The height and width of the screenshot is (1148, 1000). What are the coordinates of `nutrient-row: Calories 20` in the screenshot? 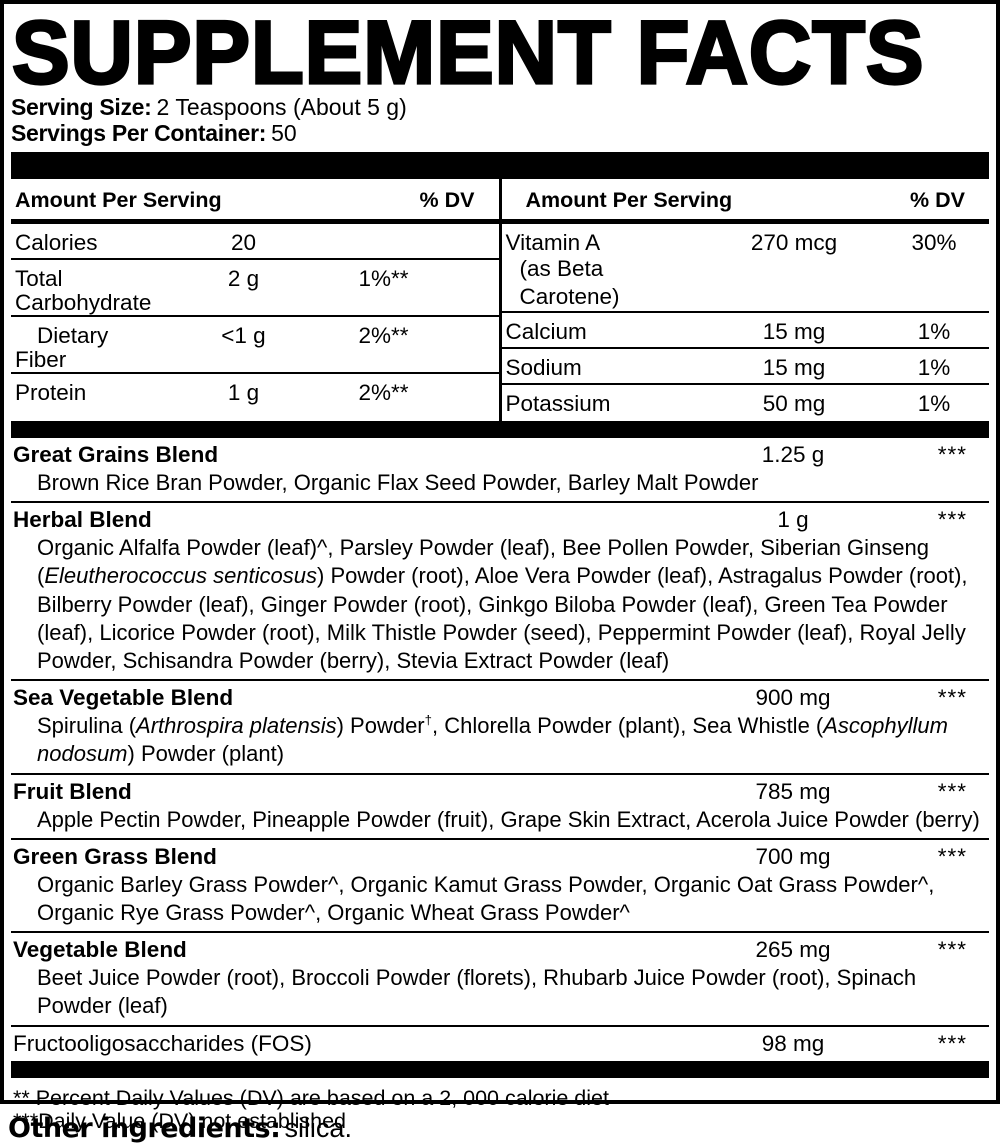 It's located at (255, 242).